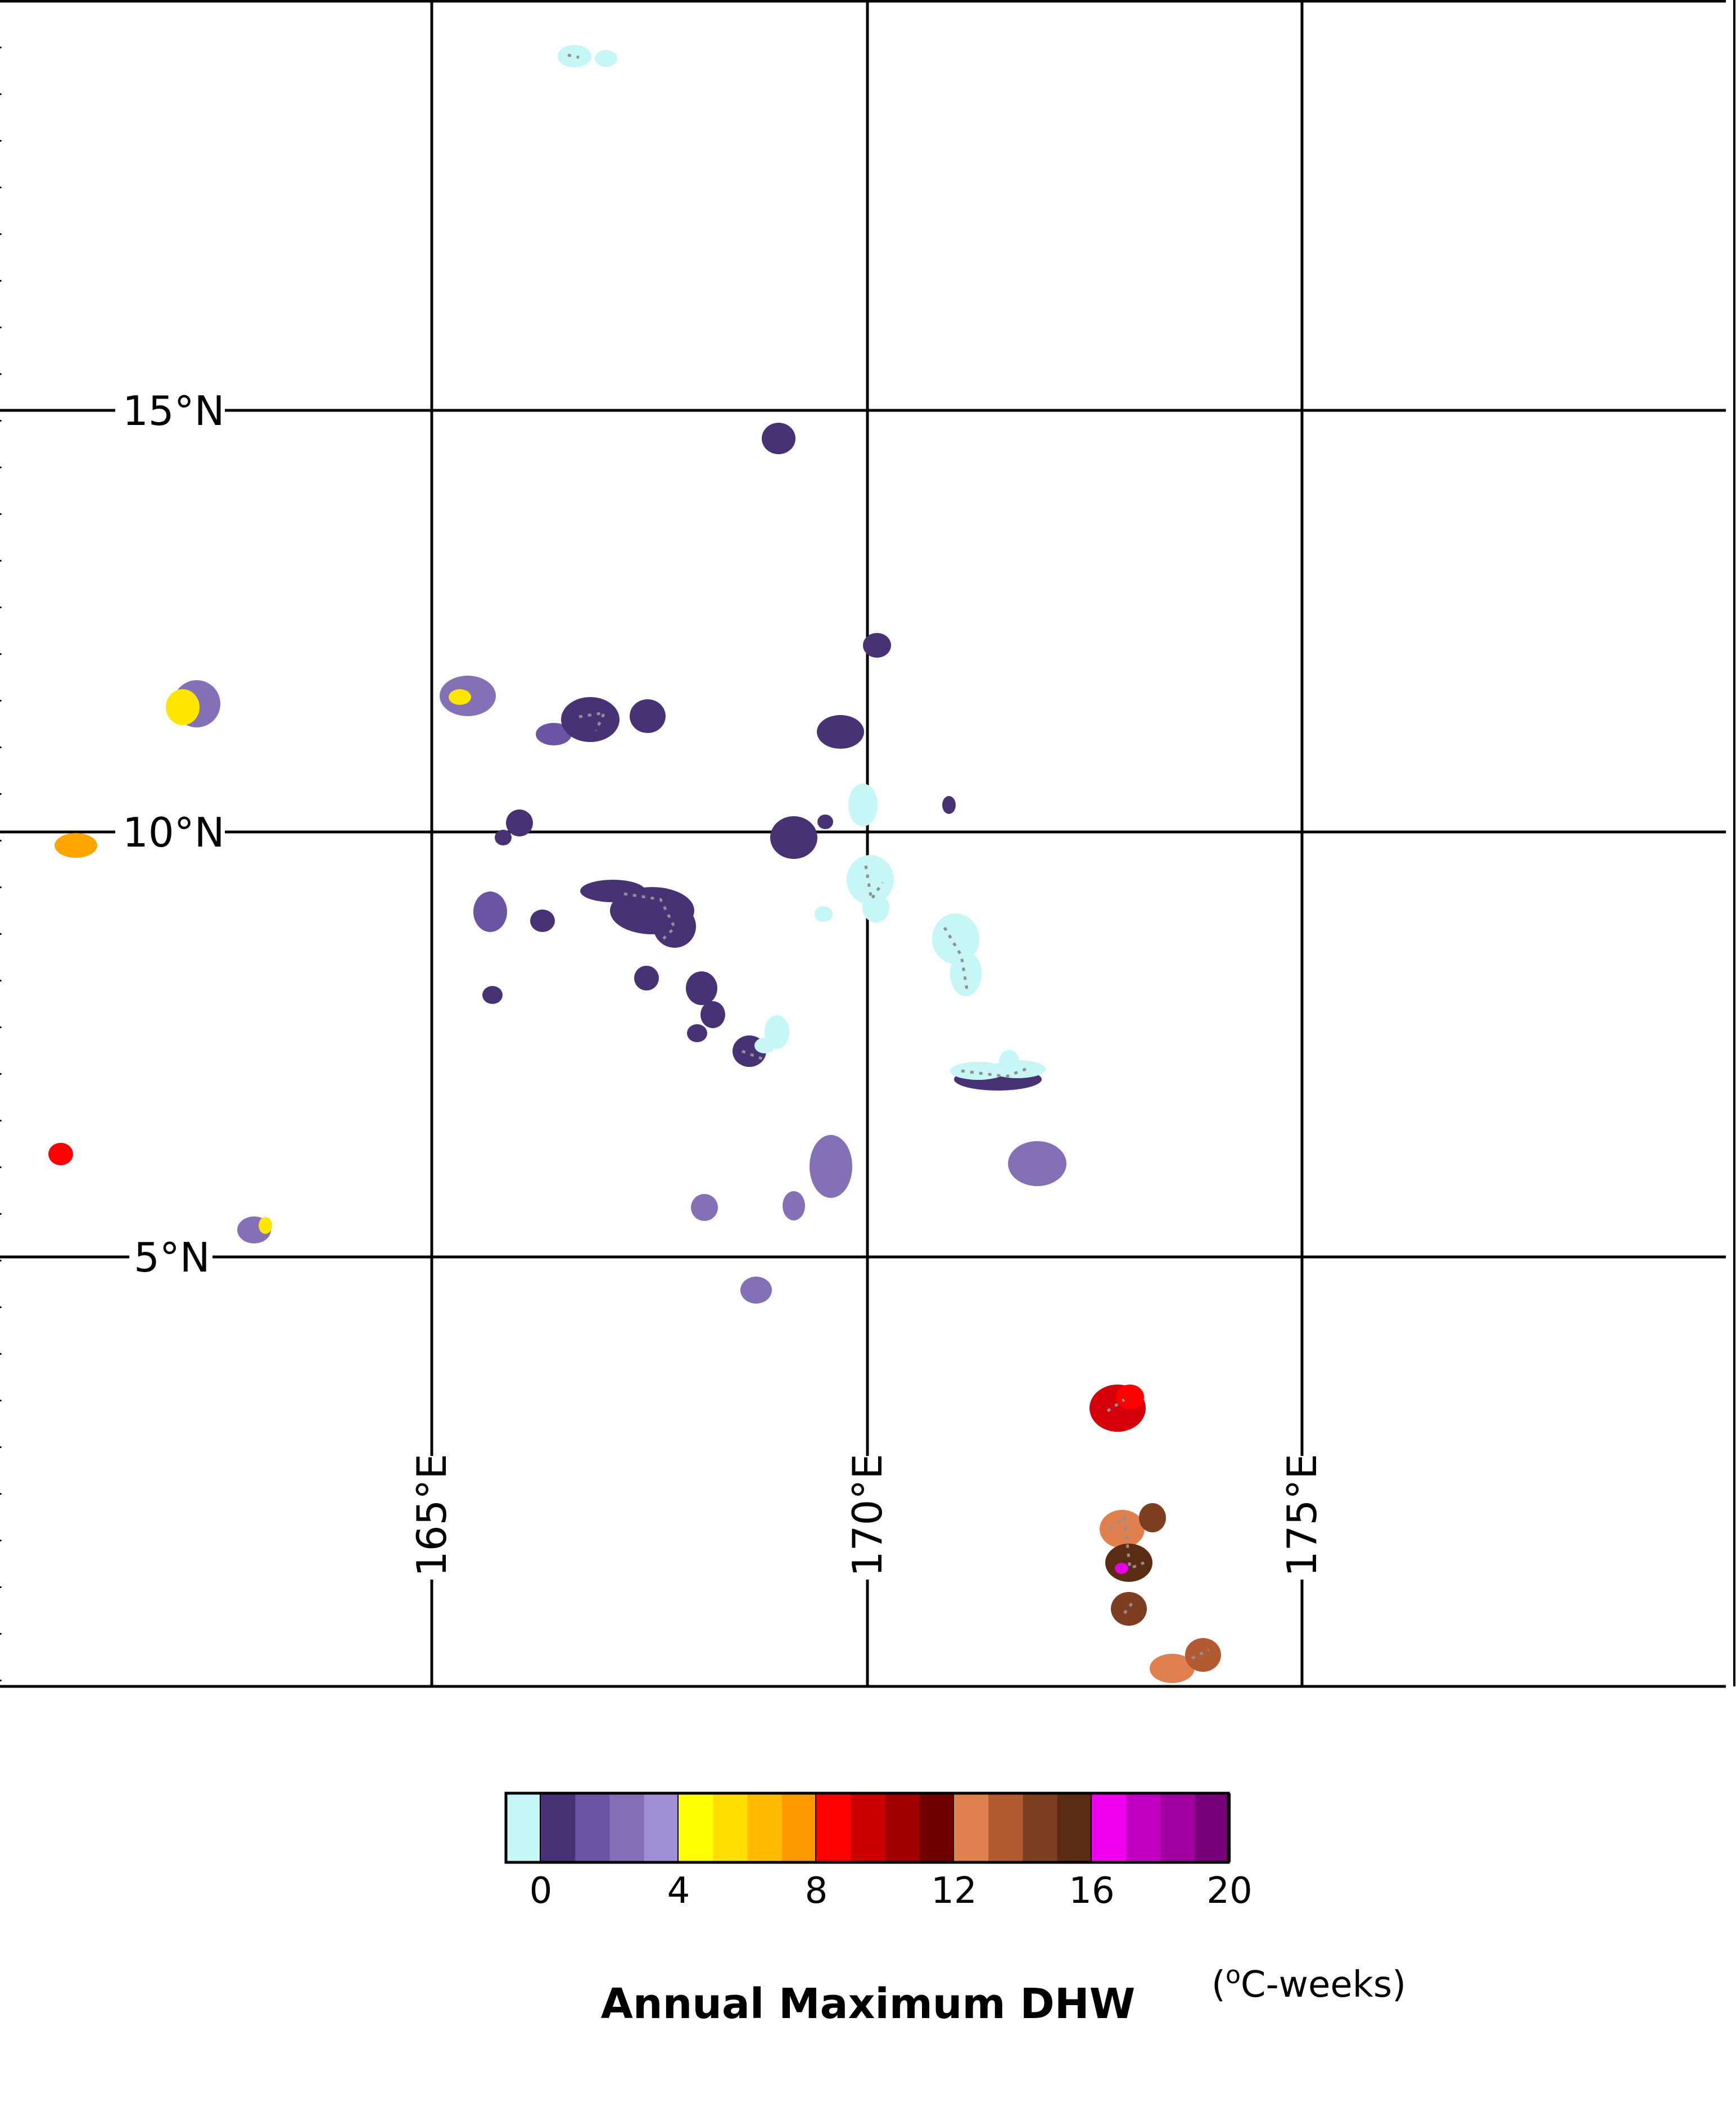 The height and width of the screenshot is (2108, 1736). I want to click on colorbar-frame, so click(867, 1828).